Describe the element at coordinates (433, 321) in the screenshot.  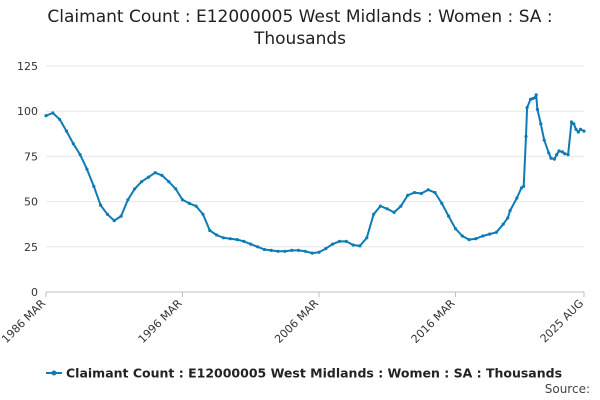
I see `x-tick-label: 2016 MAR` at that location.